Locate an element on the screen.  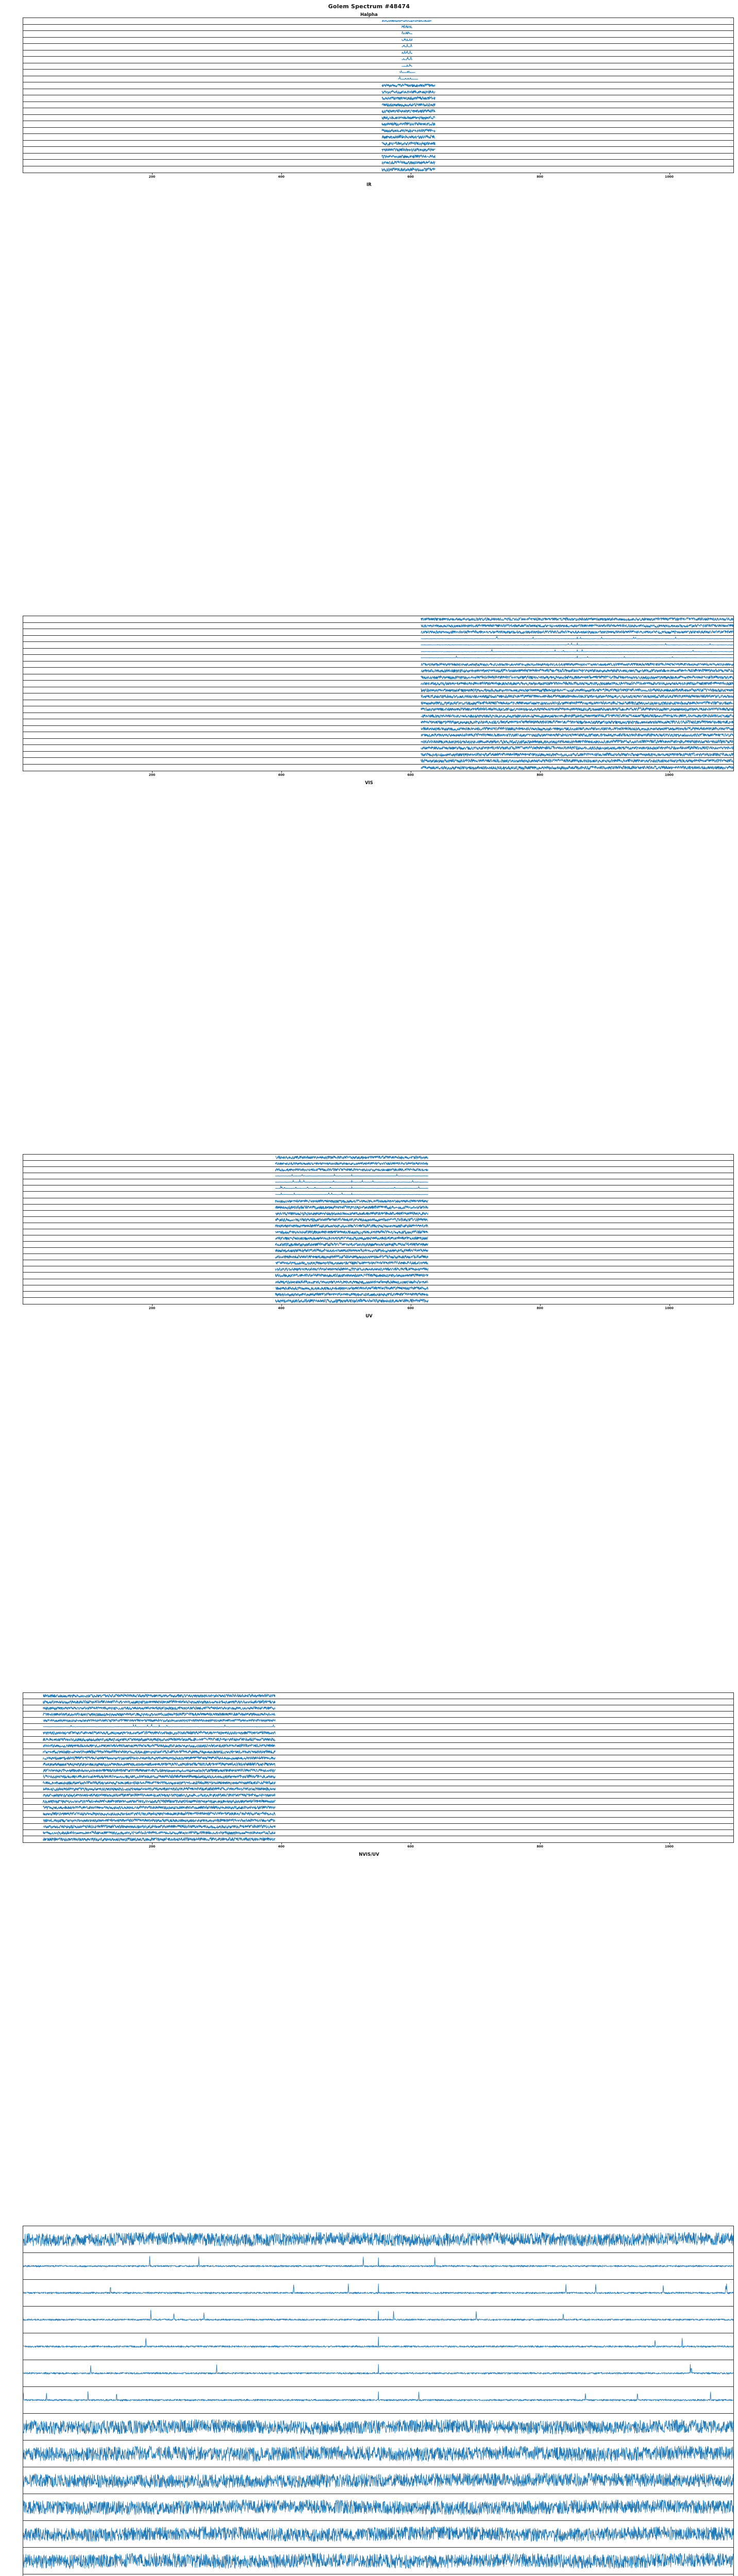
spectrum-row: 600500 is located at coordinates (378, 1176).